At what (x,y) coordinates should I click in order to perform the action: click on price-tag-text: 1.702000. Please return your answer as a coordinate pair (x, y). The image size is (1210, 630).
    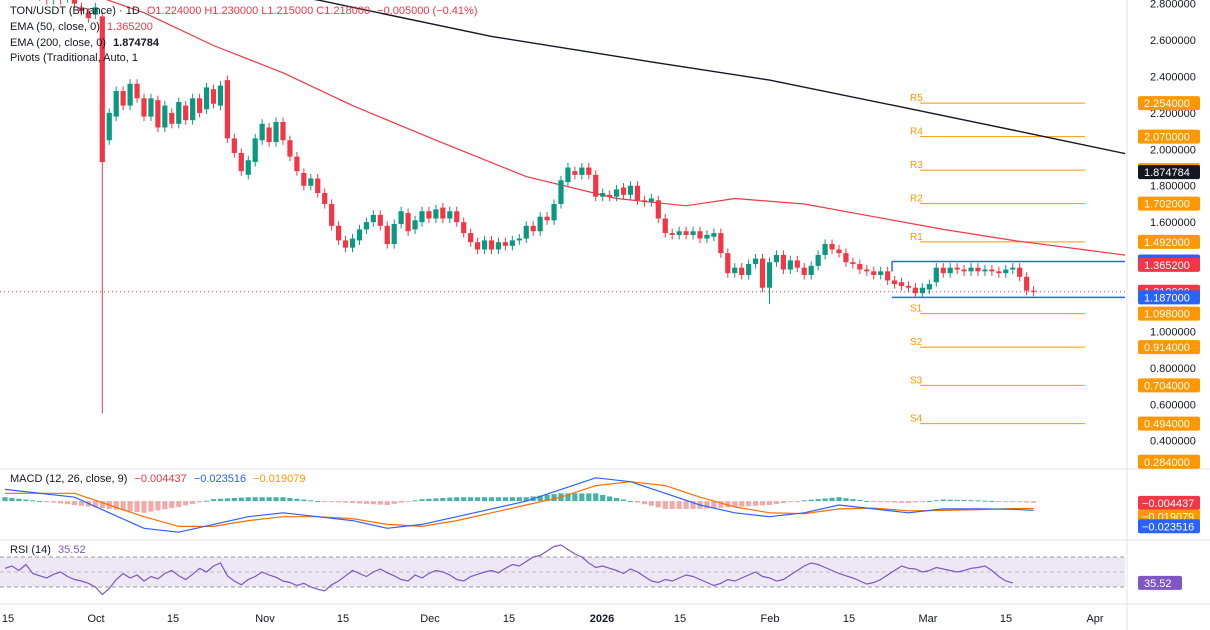
    Looking at the image, I should click on (1167, 205).